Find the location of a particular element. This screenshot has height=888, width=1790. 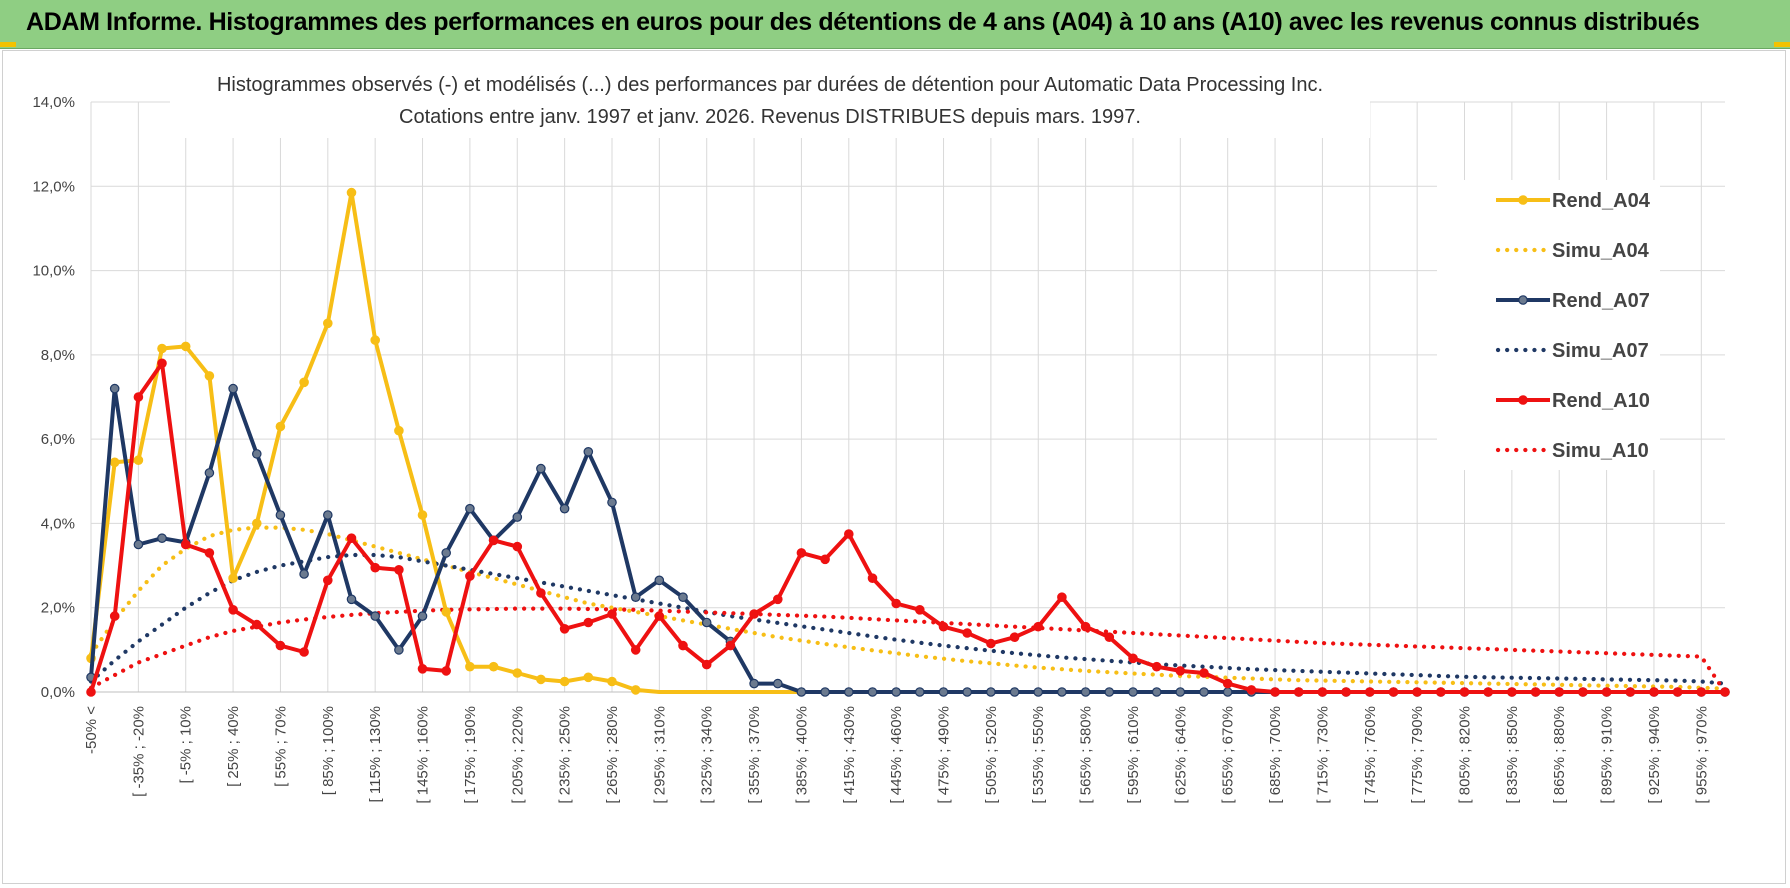

x-tick-label: [ 505% ; 520% is located at coordinates (991, 755).